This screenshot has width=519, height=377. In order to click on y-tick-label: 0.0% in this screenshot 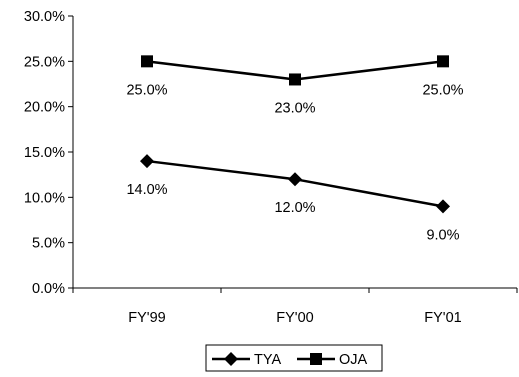, I will do `click(48, 289)`.